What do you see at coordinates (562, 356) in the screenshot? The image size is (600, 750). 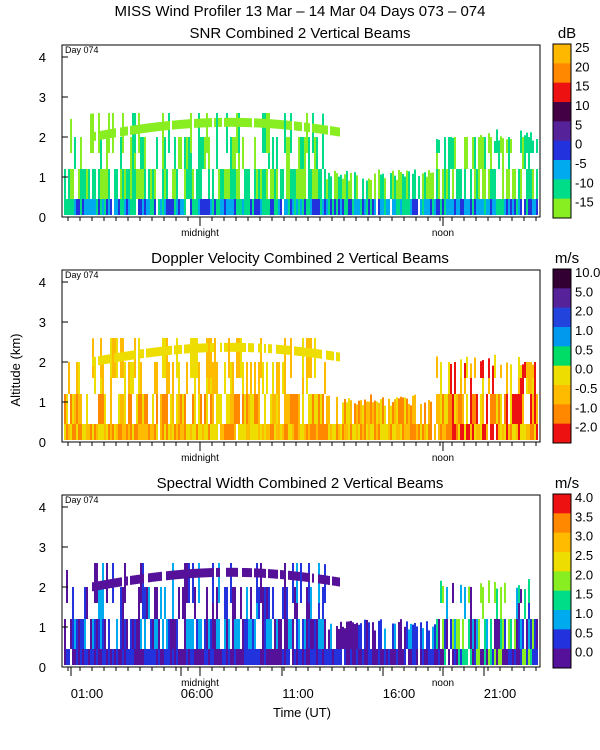 I see `colorbar-frame` at bounding box center [562, 356].